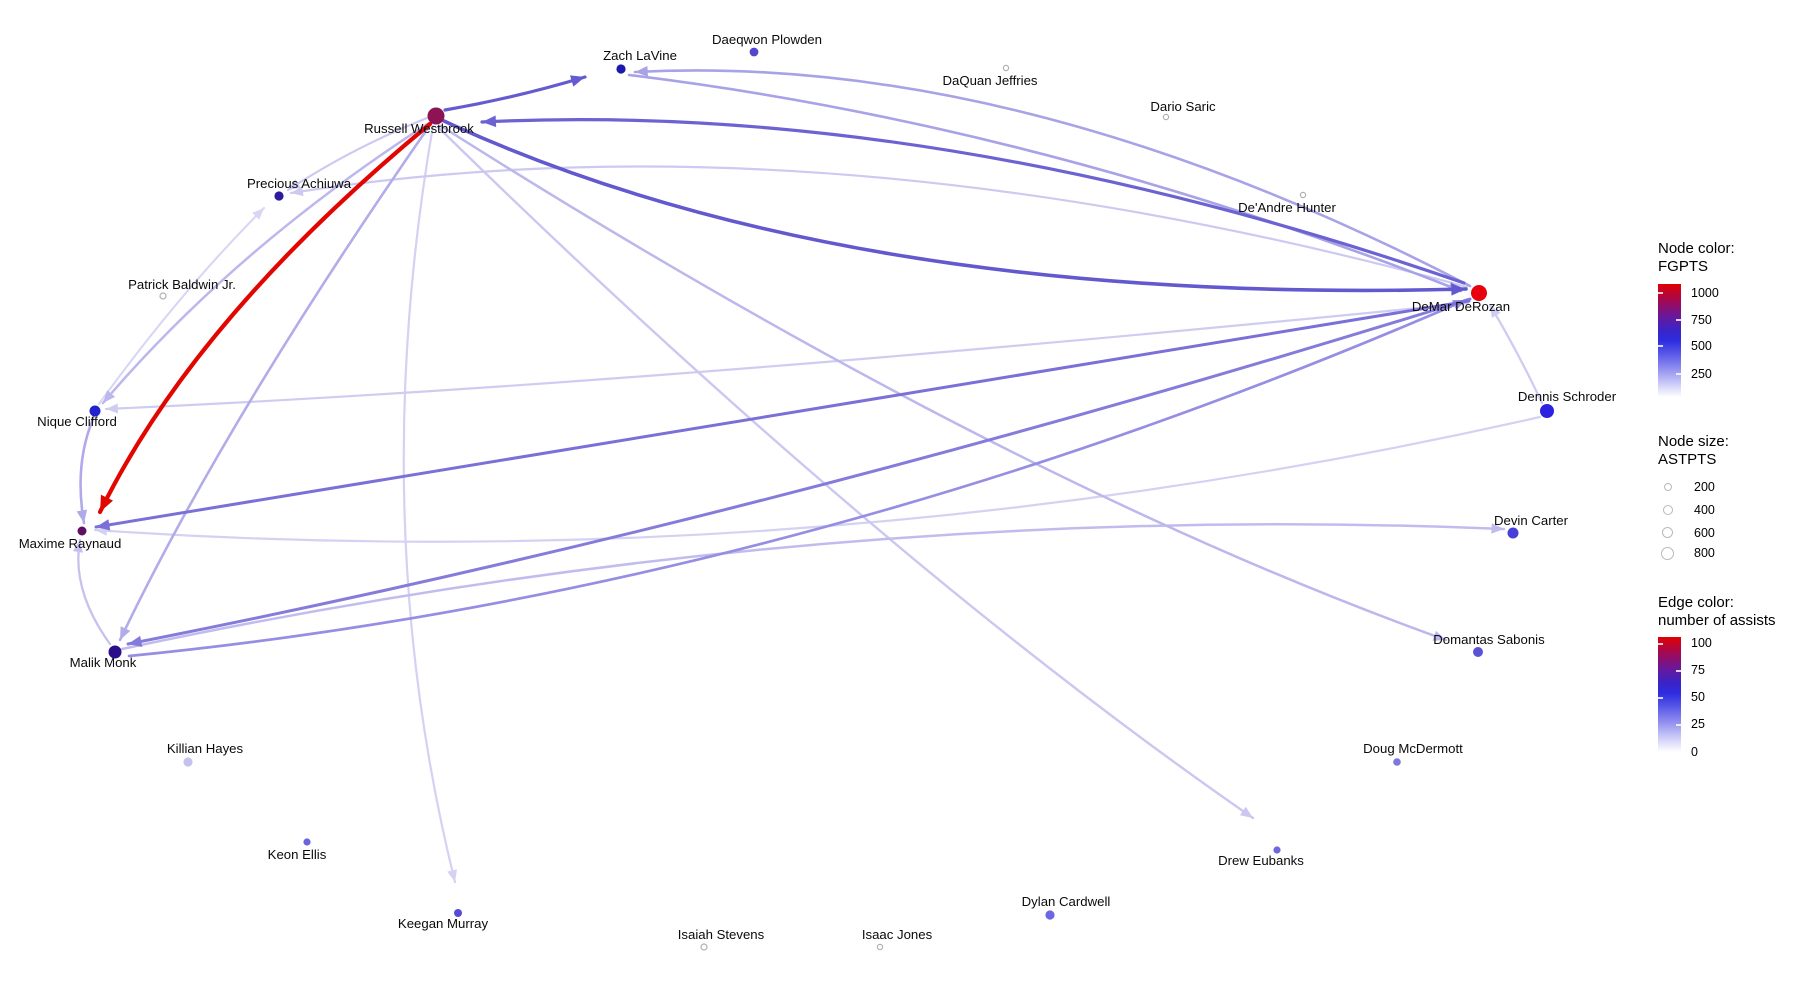 The width and height of the screenshot is (1800, 1000). I want to click on node-doug-mcdermott, so click(1397, 762).